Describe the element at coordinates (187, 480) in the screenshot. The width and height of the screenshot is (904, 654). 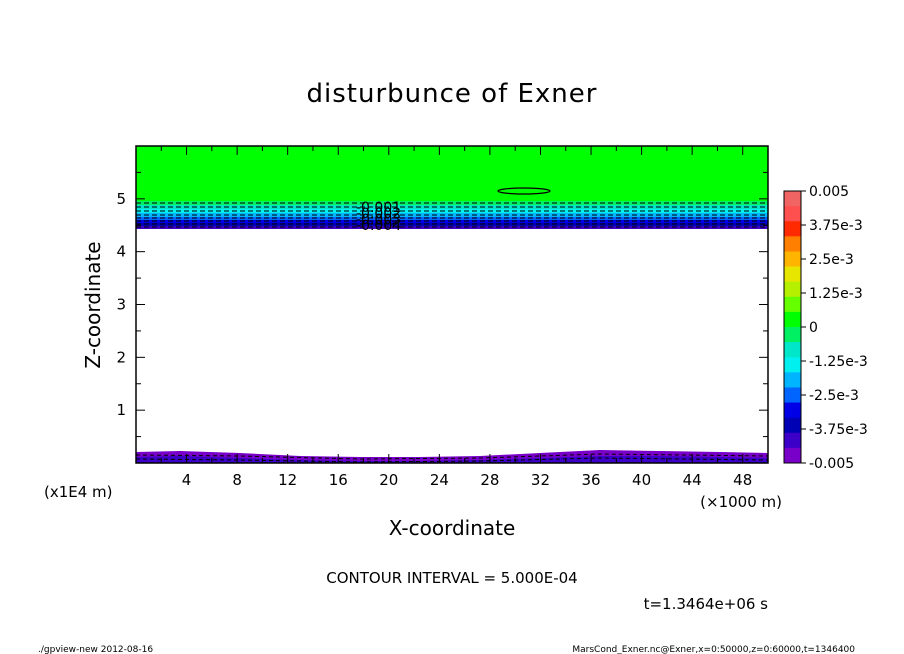
I see `x-tick-label: 4` at that location.